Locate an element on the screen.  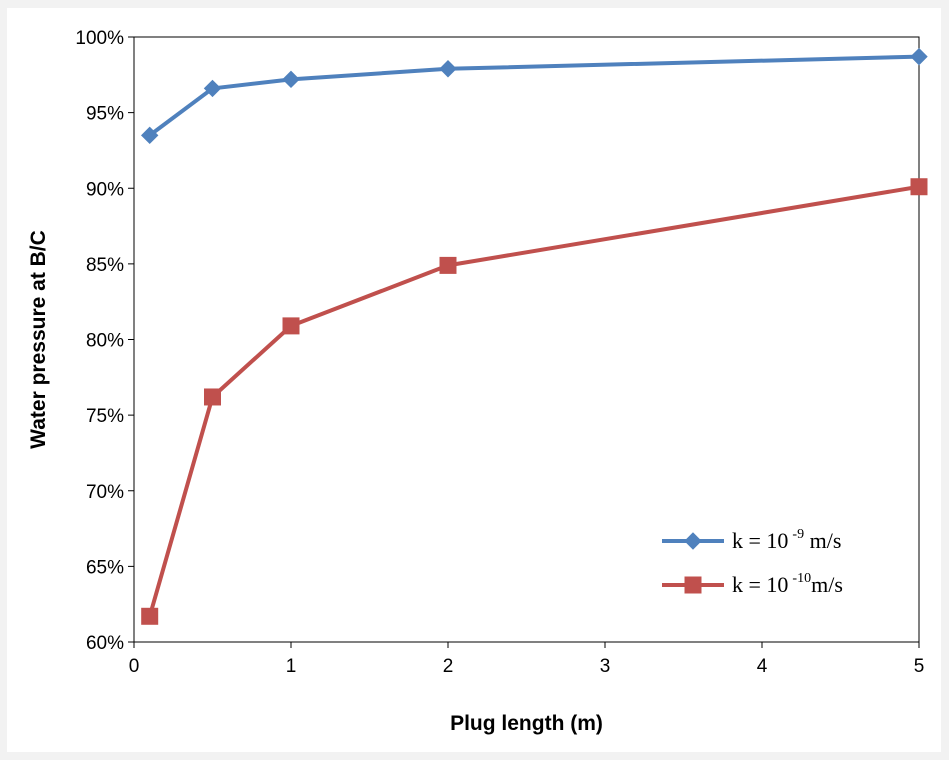
x-tick-label: 4 is located at coordinates (762, 666).